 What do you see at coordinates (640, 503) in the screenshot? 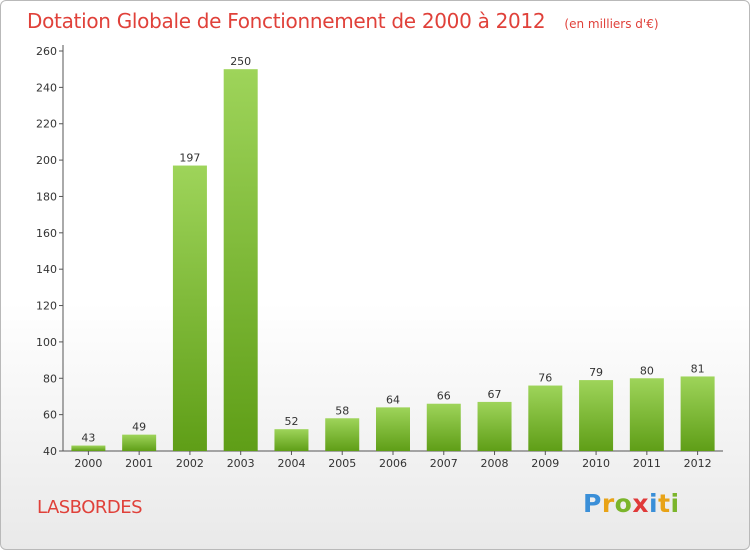
I see `logo-letter: x` at bounding box center [640, 503].